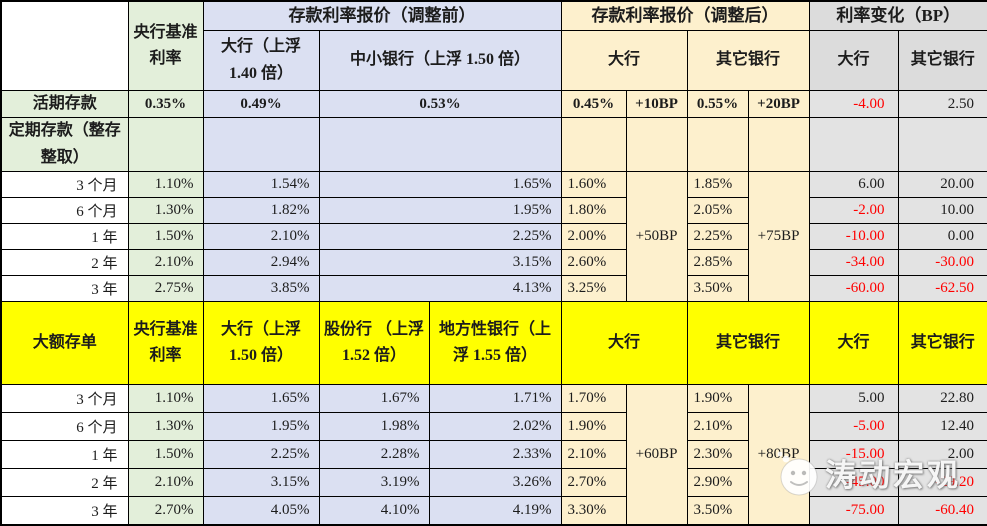 The width and height of the screenshot is (987, 526). I want to click on pre-big-cell: 0.49%, so click(261, 104).